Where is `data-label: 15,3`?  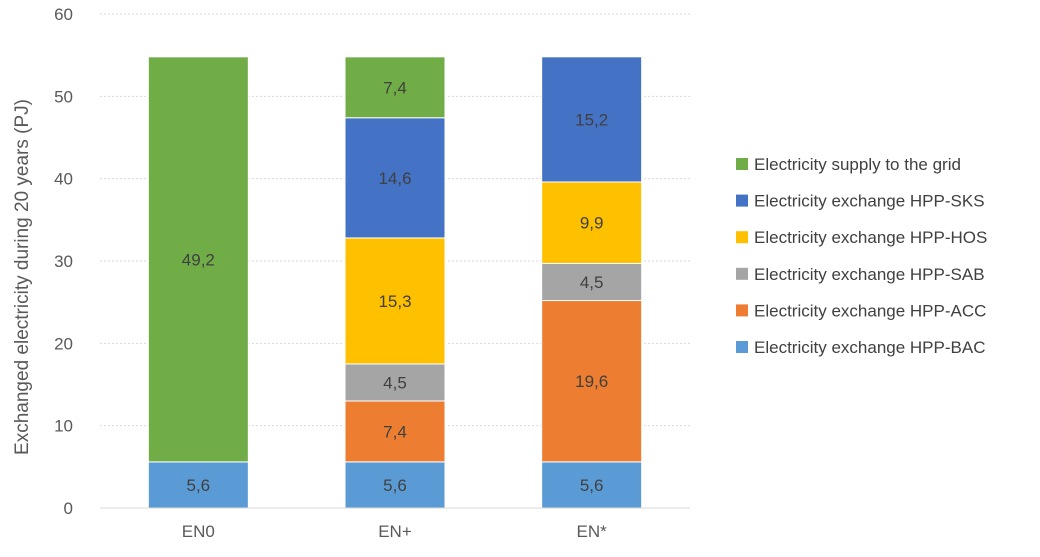
data-label: 15,3 is located at coordinates (394, 301).